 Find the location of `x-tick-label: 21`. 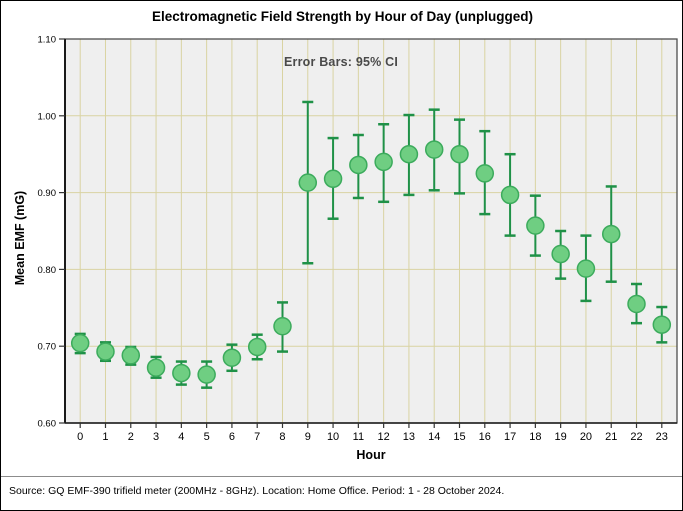

x-tick-label: 21 is located at coordinates (611, 437).